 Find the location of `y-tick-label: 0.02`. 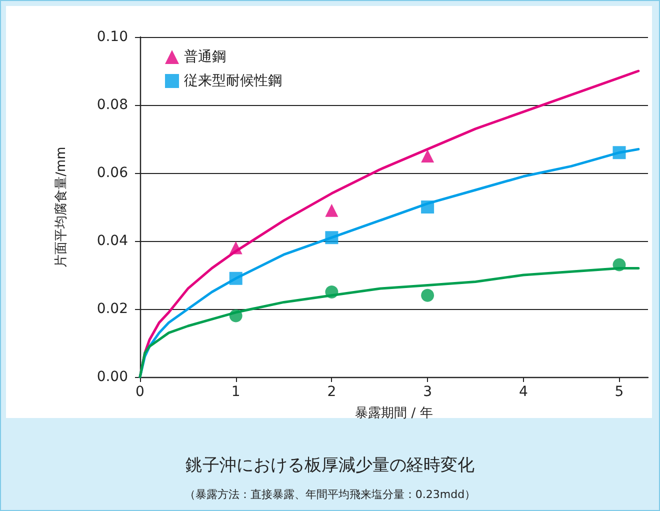

y-tick-label: 0.02 is located at coordinates (112, 309).